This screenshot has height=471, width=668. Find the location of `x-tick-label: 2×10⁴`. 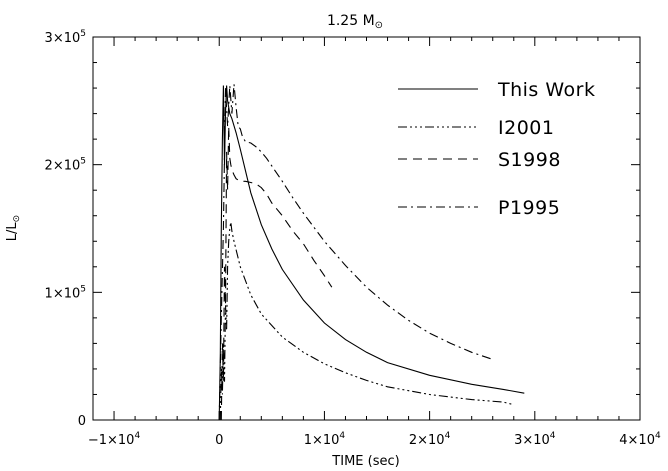

x-tick-label: 2×10⁴ is located at coordinates (430, 439).